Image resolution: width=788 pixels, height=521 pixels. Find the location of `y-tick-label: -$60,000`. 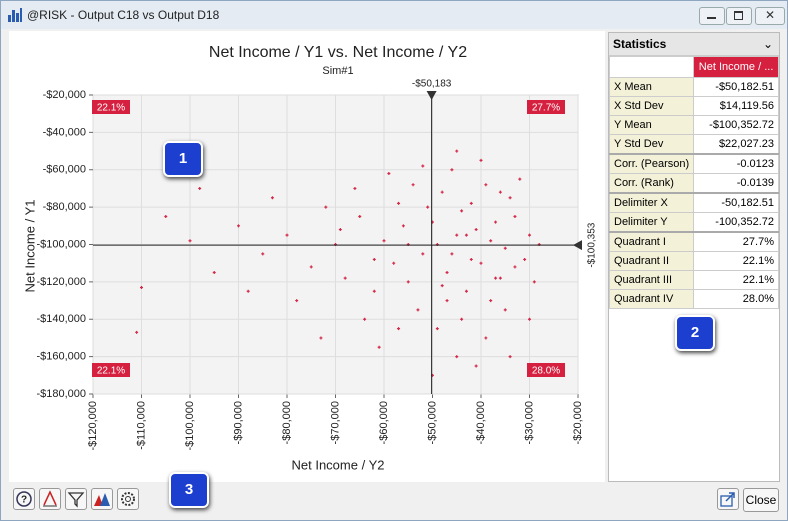

y-tick-label: -$60,000 is located at coordinates (64, 170).